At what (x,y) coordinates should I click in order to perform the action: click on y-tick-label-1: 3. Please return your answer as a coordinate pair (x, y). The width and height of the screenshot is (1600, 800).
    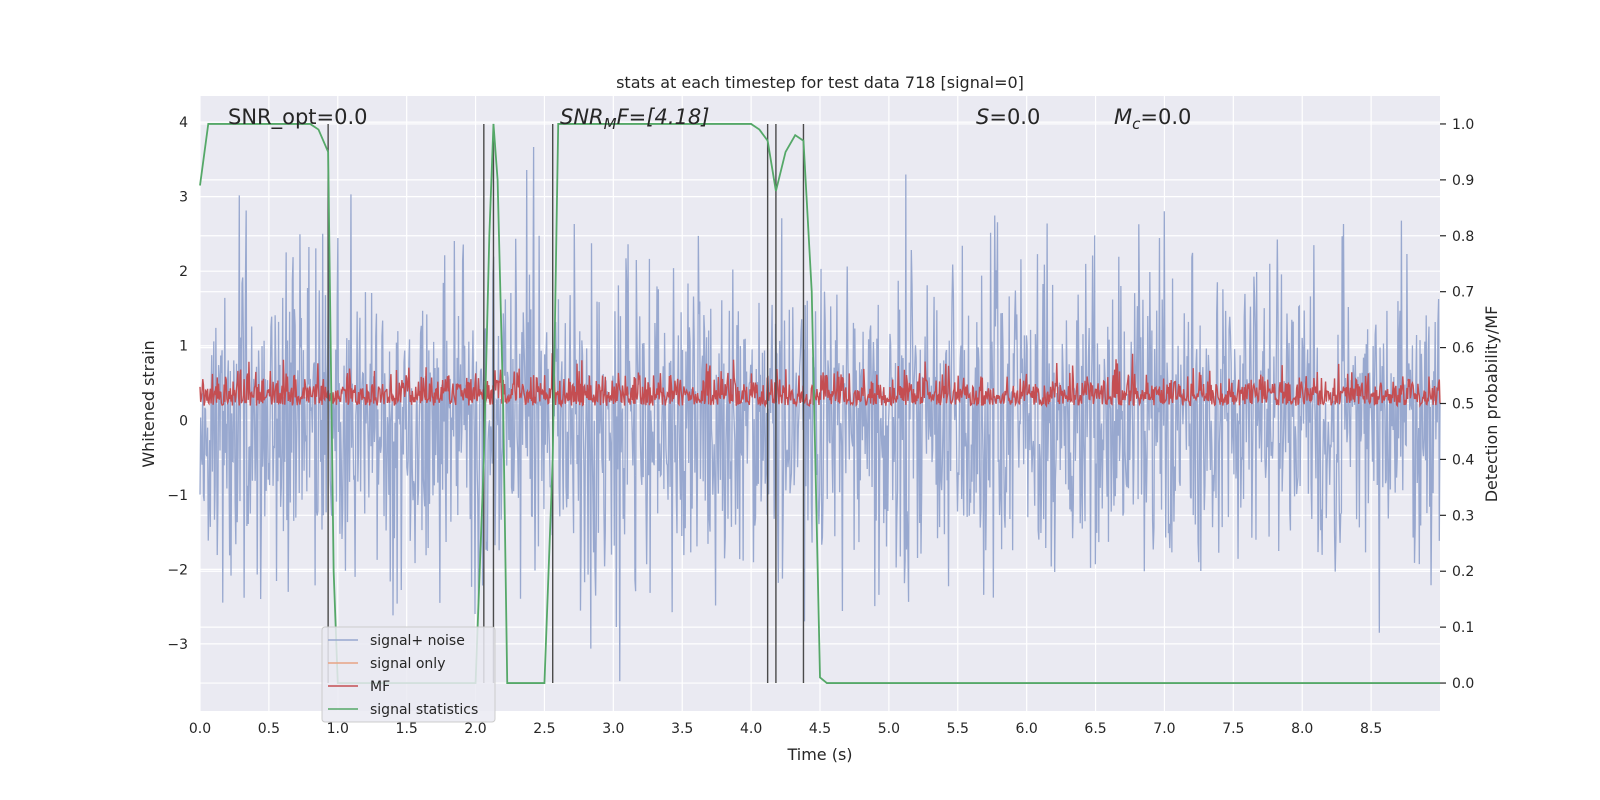
    Looking at the image, I should click on (183, 198).